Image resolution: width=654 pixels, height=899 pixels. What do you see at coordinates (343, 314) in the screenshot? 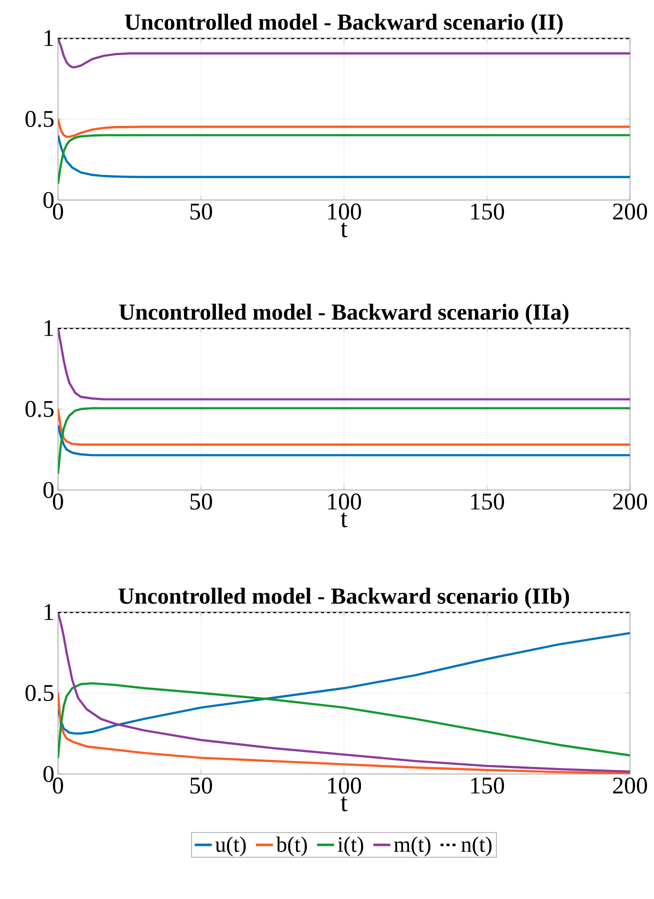
I see `chart-title: Uncontrolled model - Backward scenario (IIa)` at bounding box center [343, 314].